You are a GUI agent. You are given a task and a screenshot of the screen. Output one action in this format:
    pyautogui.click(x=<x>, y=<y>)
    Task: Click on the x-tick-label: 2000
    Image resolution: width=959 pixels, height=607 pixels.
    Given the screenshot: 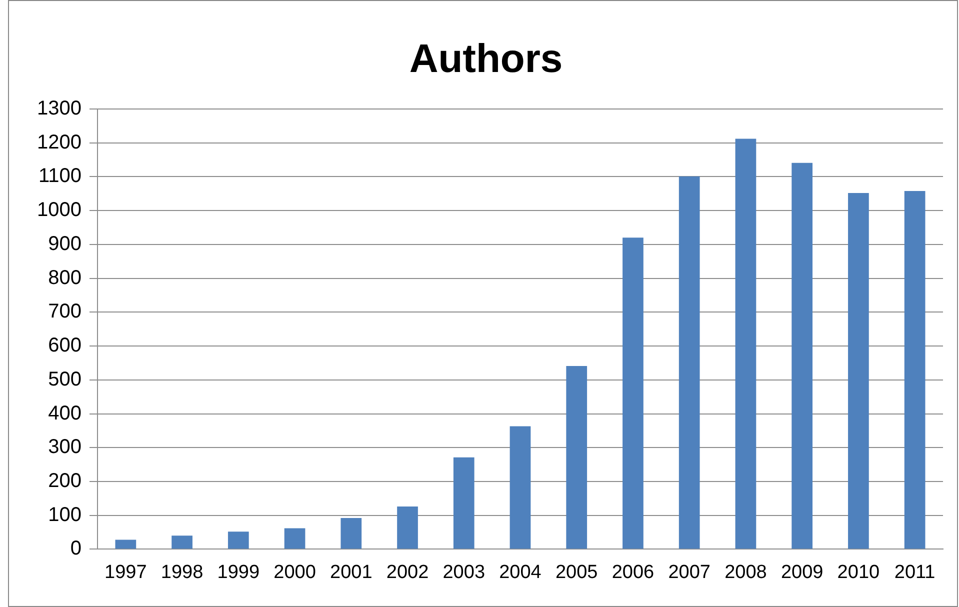 What is the action you would take?
    pyautogui.click(x=295, y=572)
    